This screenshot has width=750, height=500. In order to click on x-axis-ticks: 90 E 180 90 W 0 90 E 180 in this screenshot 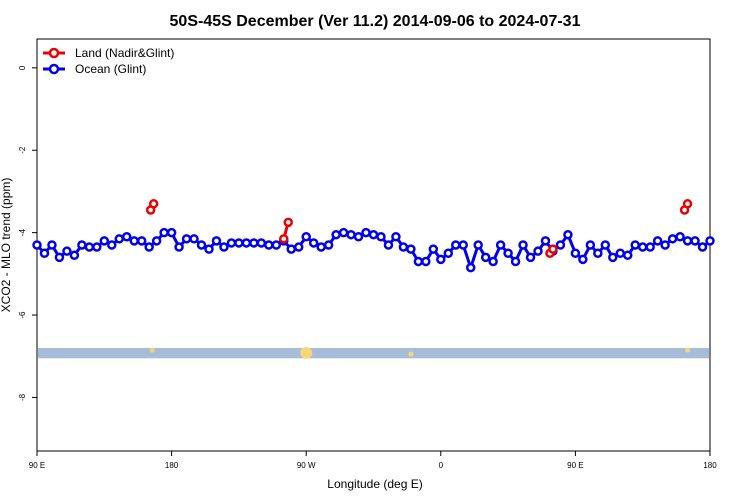, I will do `click(373, 460)`.